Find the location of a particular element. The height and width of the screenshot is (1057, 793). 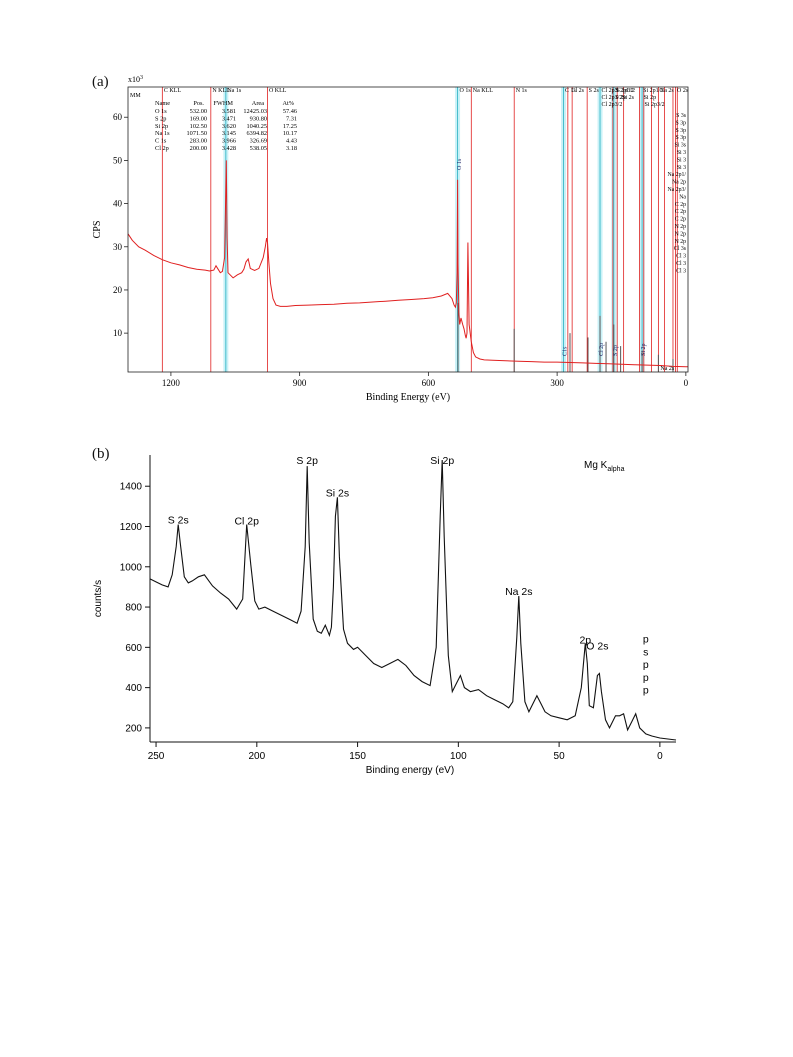

element-label: O 2s is located at coordinates (683, 91).